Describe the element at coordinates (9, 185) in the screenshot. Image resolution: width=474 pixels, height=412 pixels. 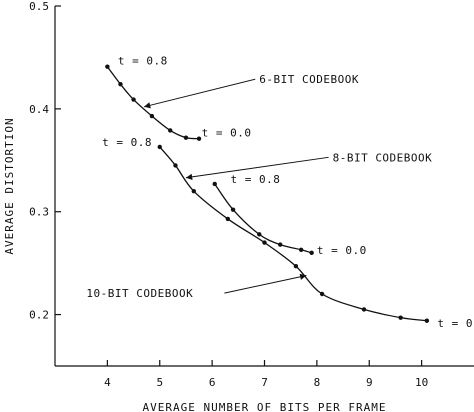
I see `y-axis-title: AVERAGE DISTORTION` at that location.